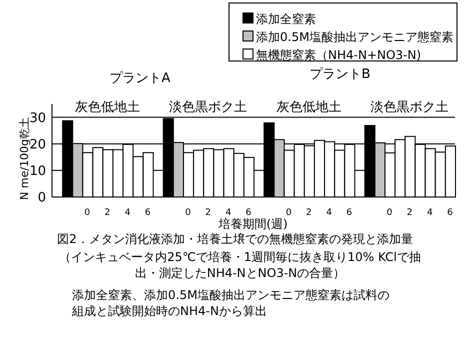 This screenshot has height=337, width=473. I want to click on x-axis-title: 培養期間(週), so click(252, 224).